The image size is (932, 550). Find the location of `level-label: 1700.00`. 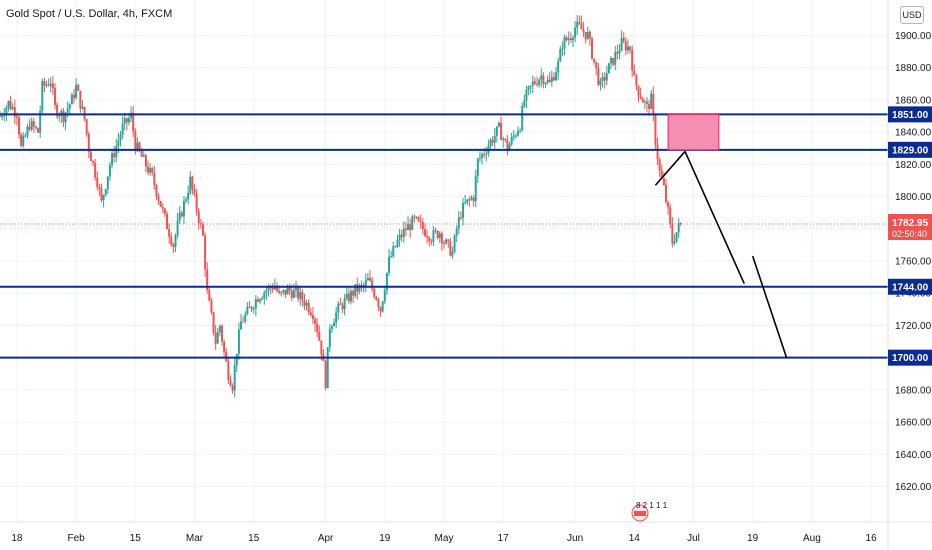

level-label: 1700.00 is located at coordinates (910, 358).